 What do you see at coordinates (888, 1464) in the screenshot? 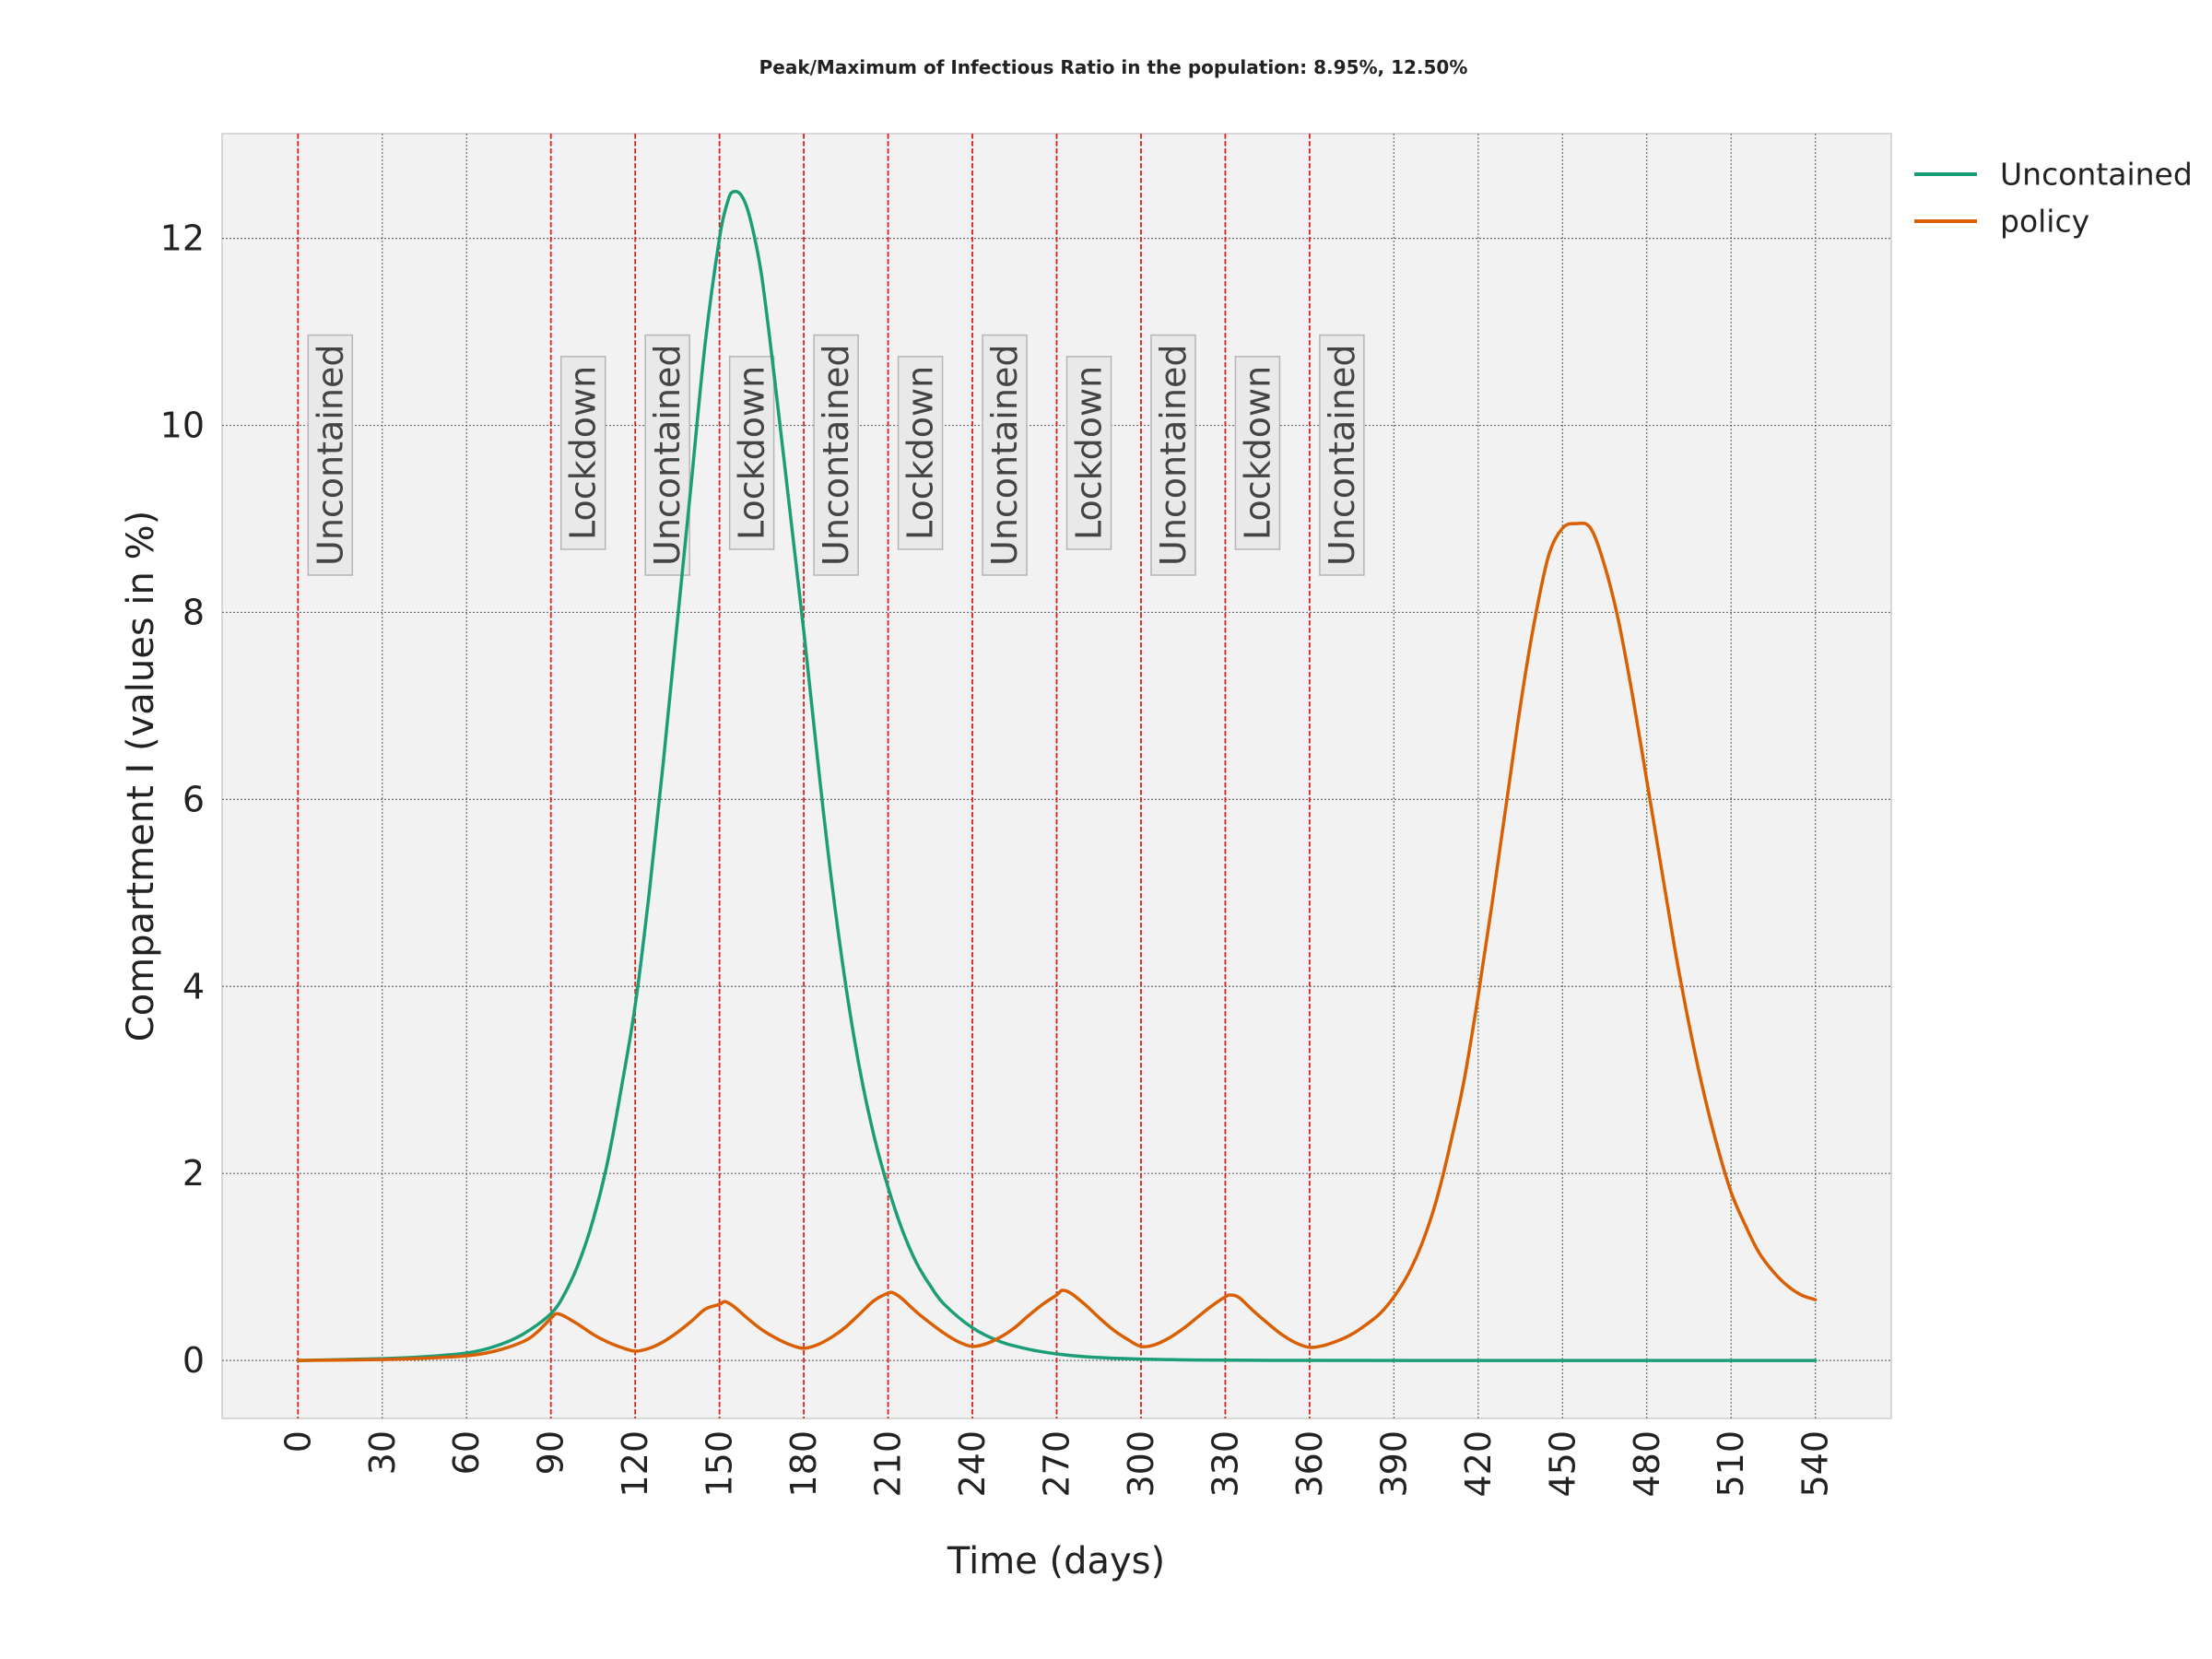
I see `x-tick-label: 210` at bounding box center [888, 1464].